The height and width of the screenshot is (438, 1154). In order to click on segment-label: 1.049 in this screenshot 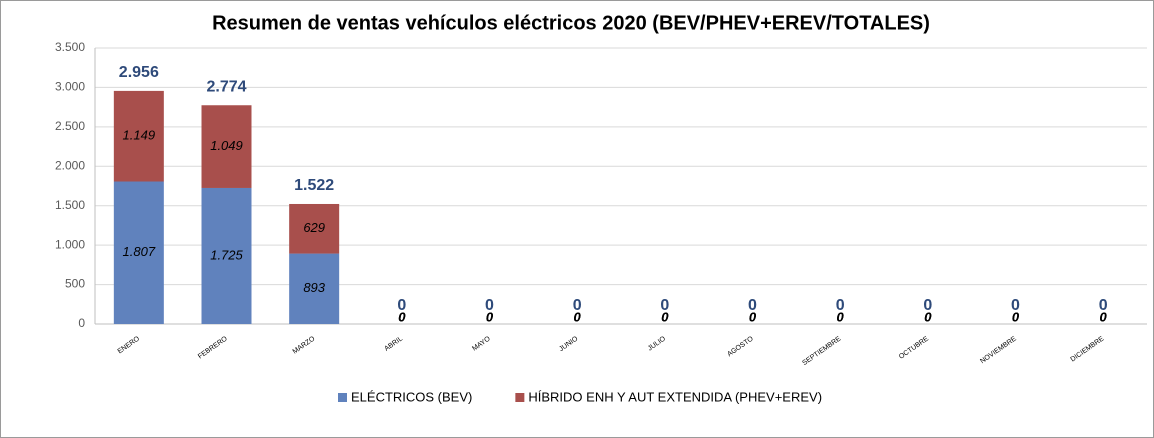, I will do `click(226, 145)`.